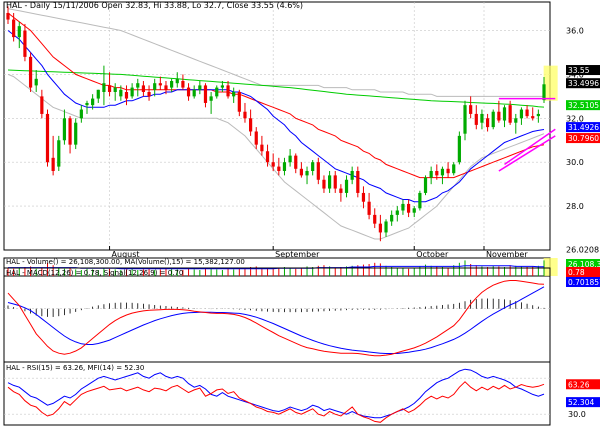 The image size is (600, 427). I want to click on price-label: 30.7960, so click(583, 138).